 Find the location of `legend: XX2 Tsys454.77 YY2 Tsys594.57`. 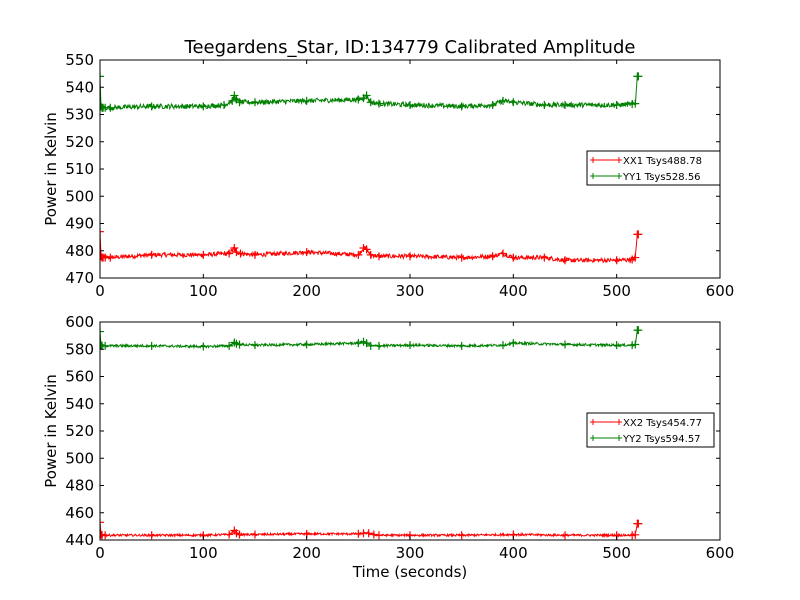

legend: XX2 Tsys454.77 YY2 Tsys594.57 is located at coordinates (650, 430).